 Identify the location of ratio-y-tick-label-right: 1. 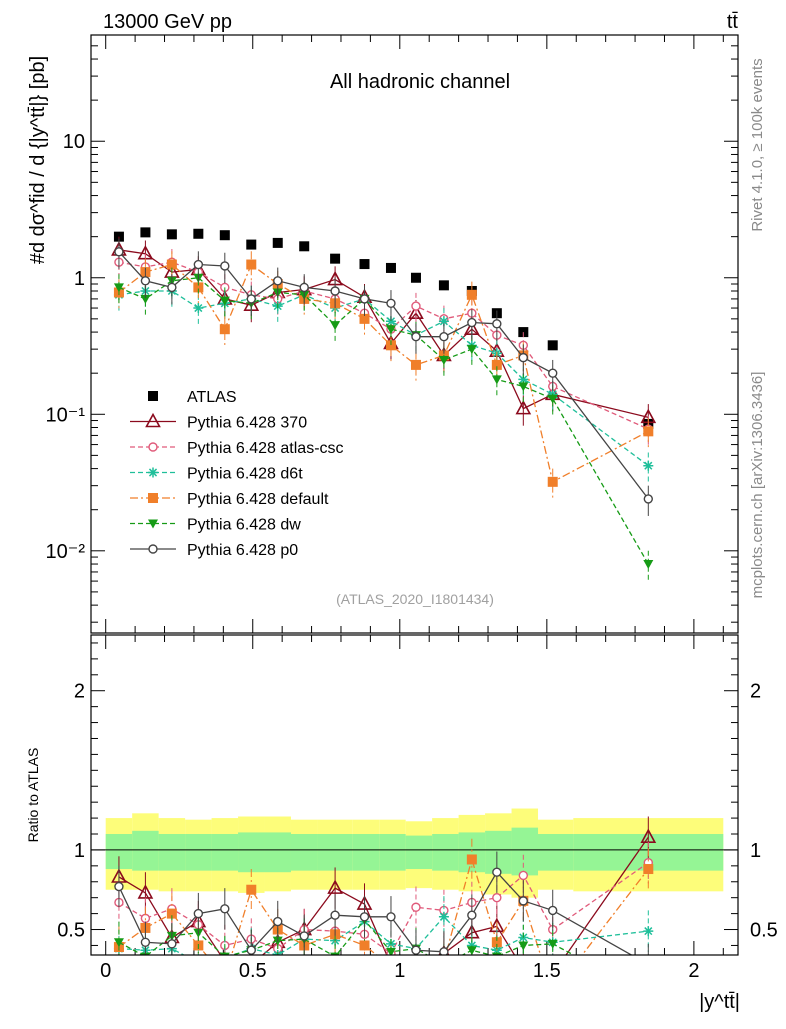
(755, 851).